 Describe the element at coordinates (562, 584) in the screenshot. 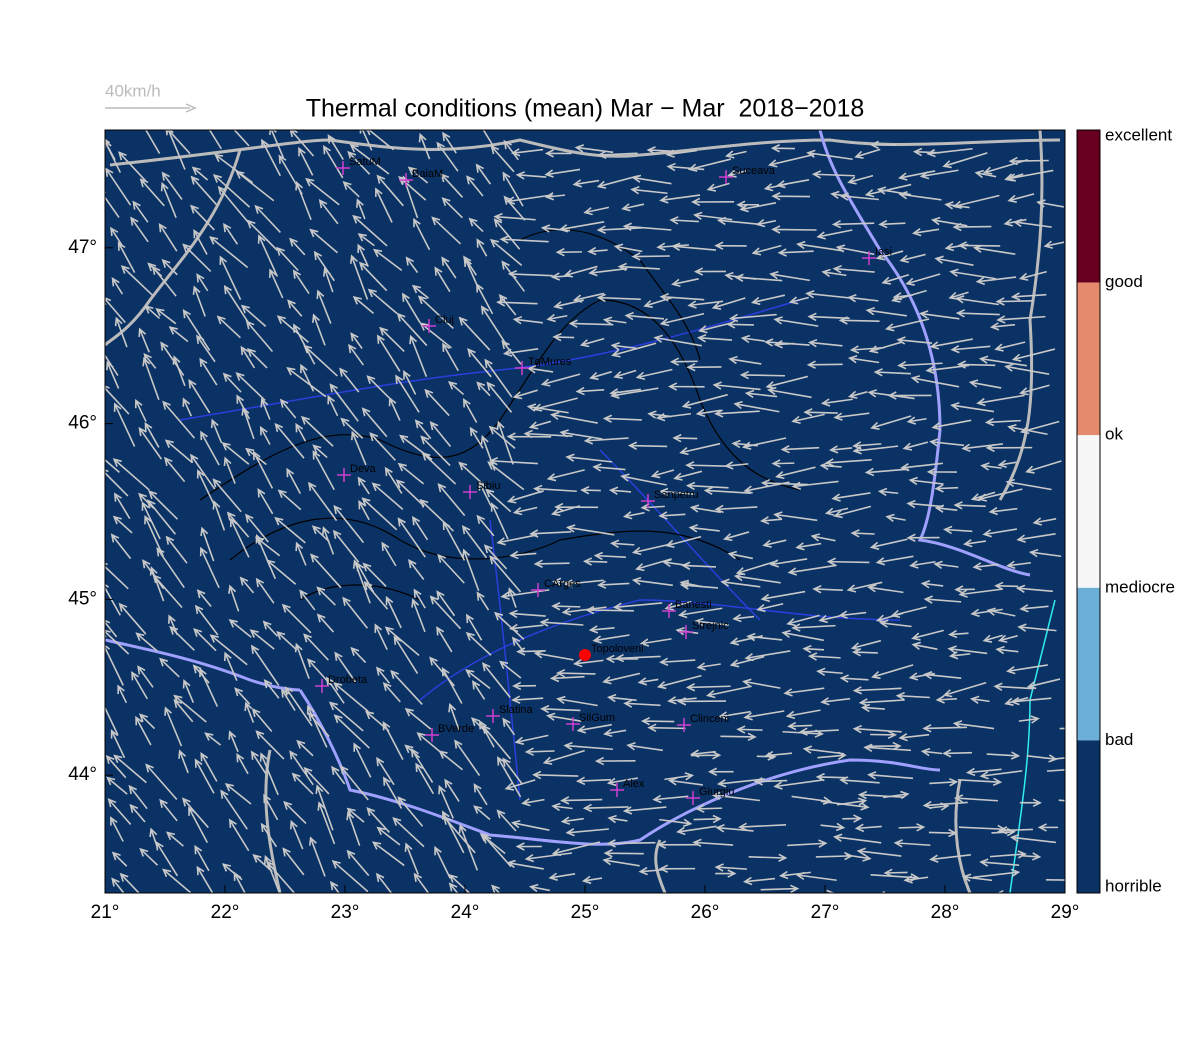

I see `city-label: CArges` at that location.